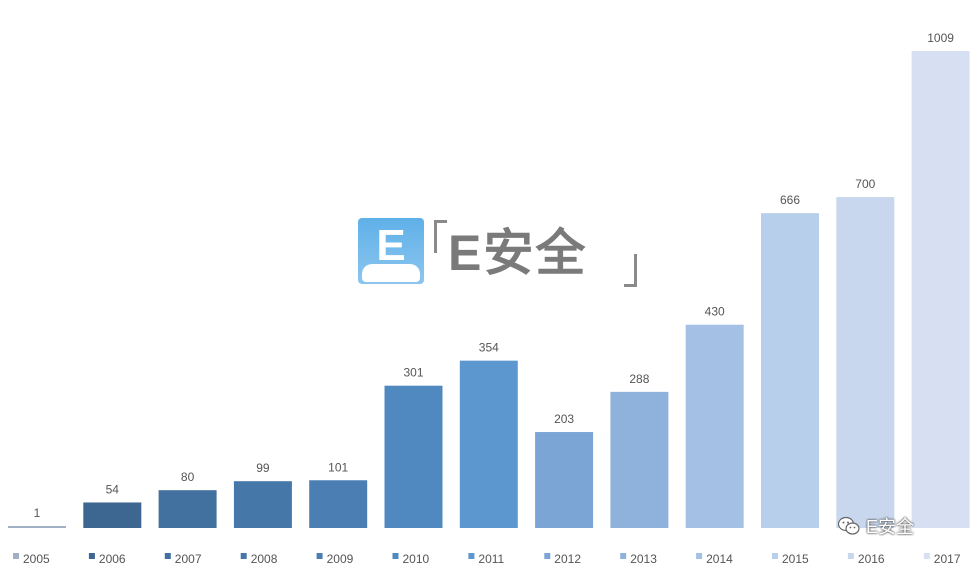  What do you see at coordinates (850, 556) in the screenshot?
I see `legend-swatch-2016` at bounding box center [850, 556].